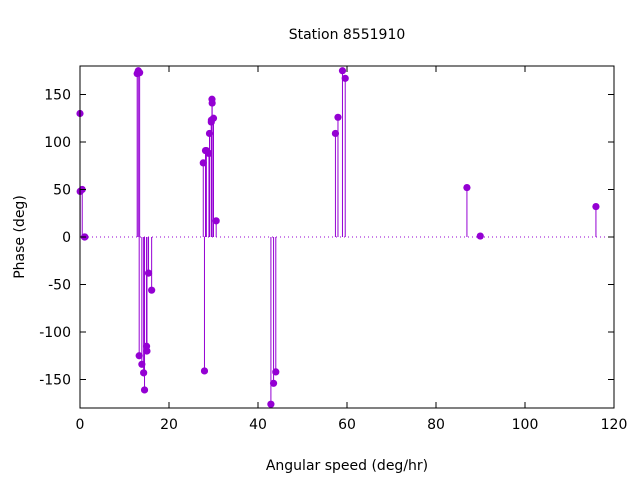 The height and width of the screenshot is (480, 640). Describe the element at coordinates (347, 425) in the screenshot. I see `x-tick-label: 60` at that location.